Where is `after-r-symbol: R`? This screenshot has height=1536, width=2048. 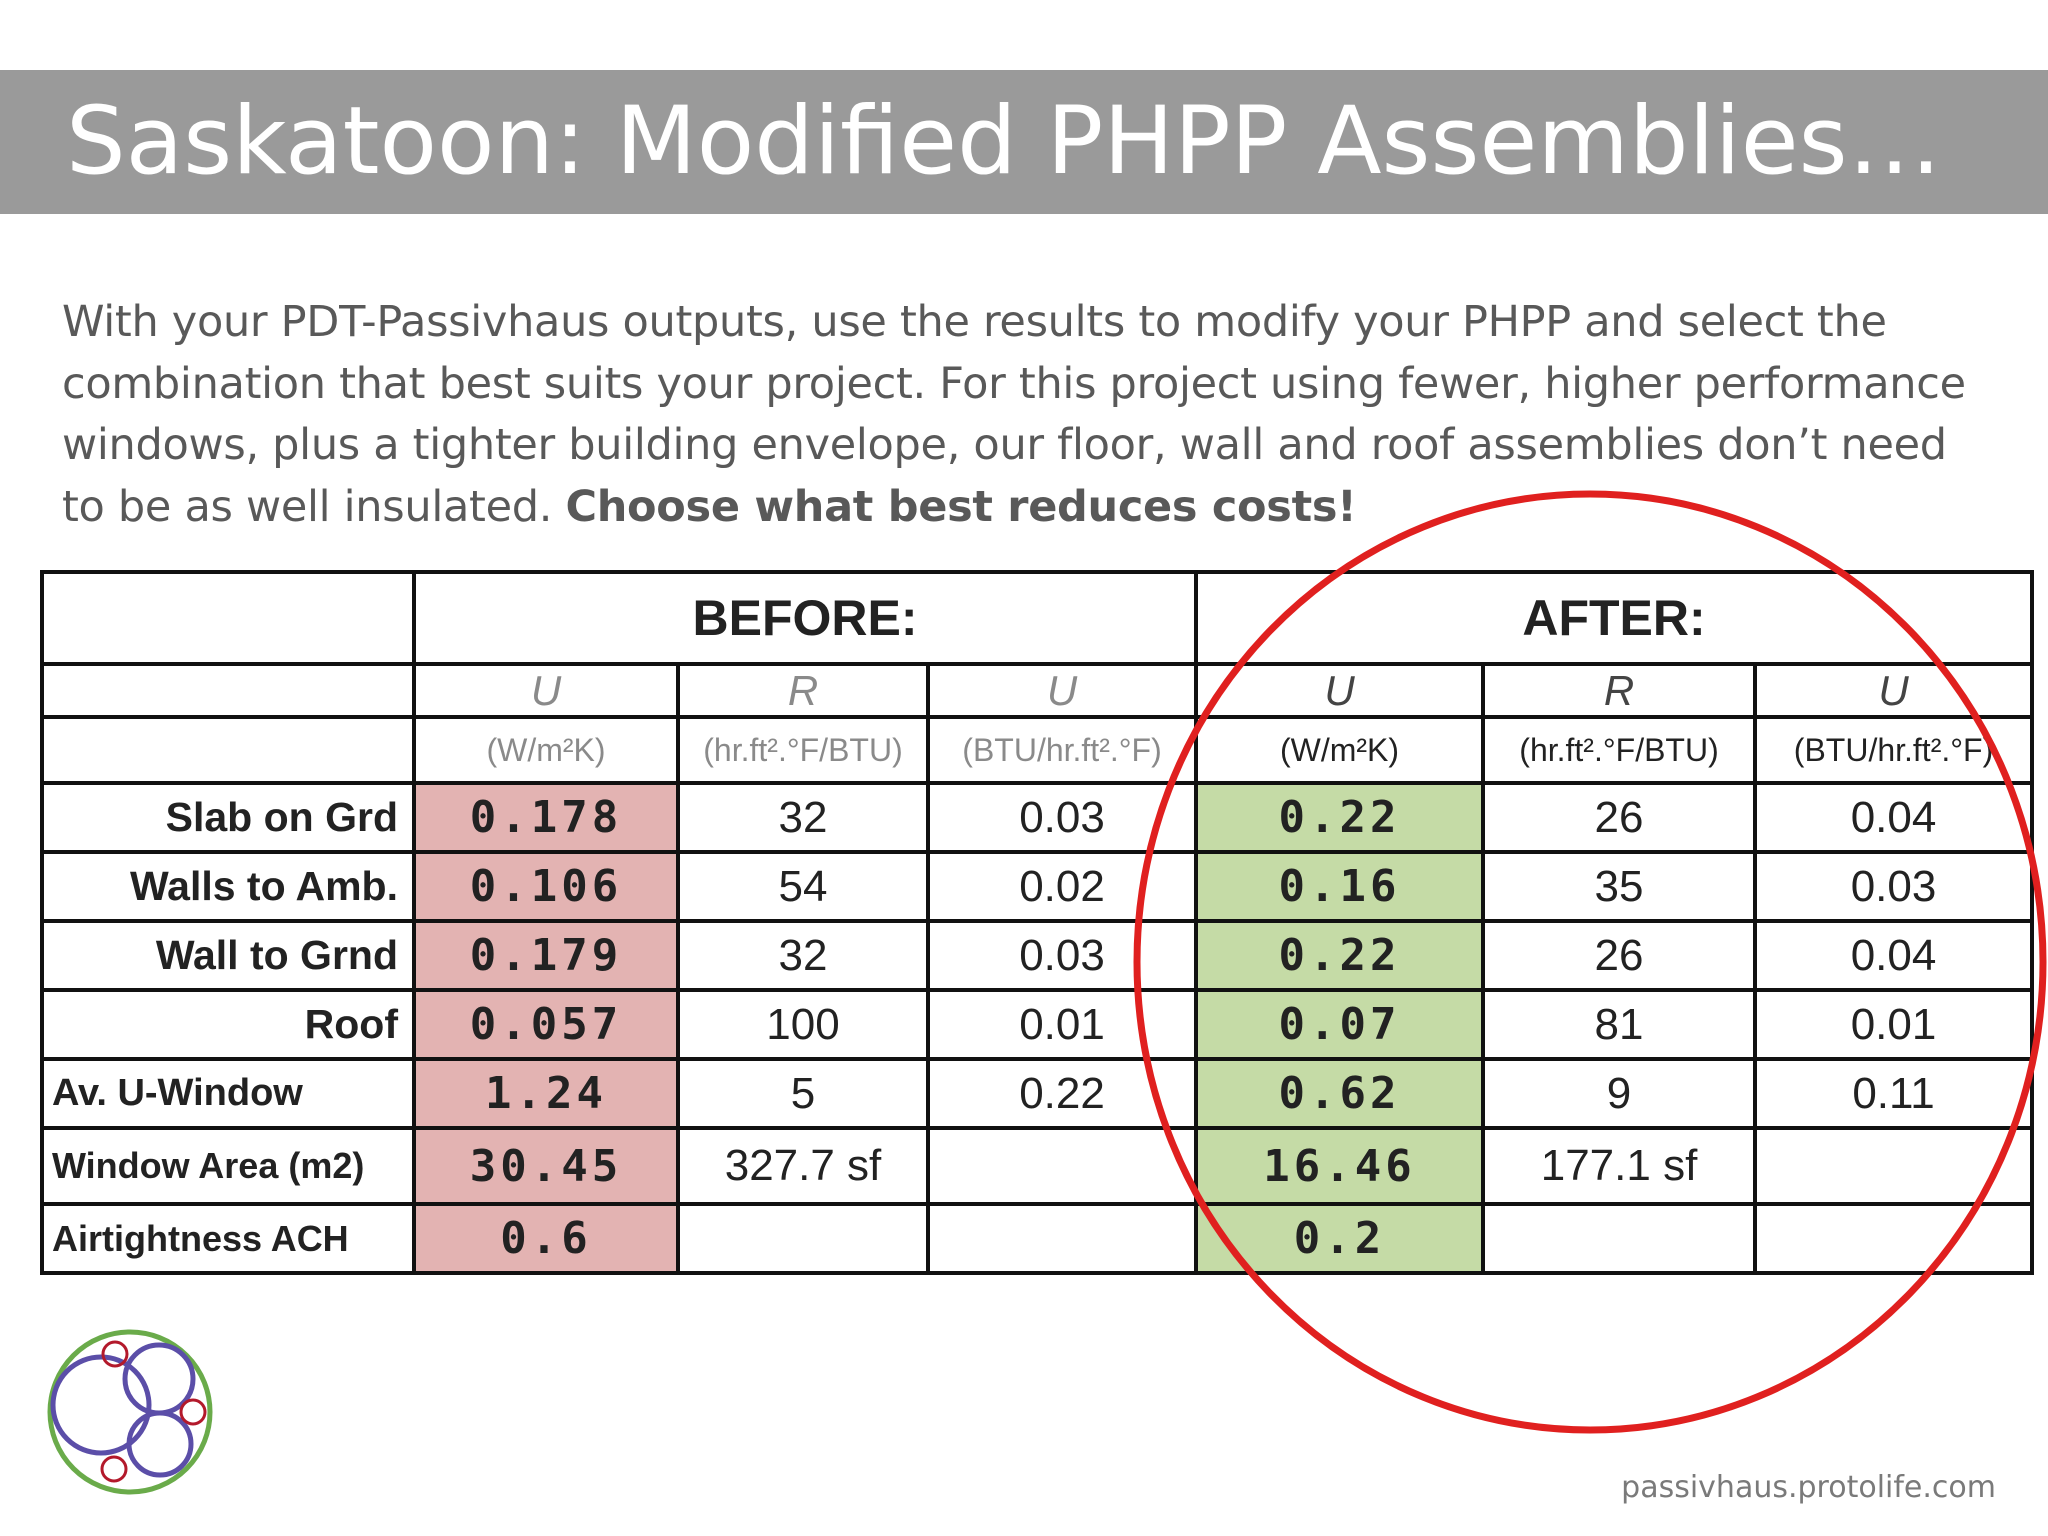
after-r-symbol: R is located at coordinates (1619, 690).